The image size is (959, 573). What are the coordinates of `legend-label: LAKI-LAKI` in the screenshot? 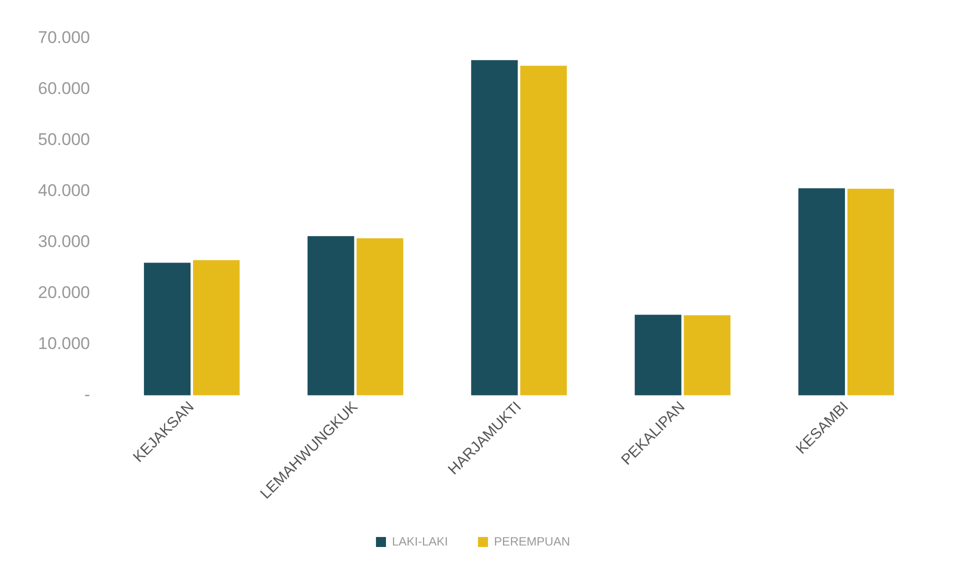 It's located at (420, 541).